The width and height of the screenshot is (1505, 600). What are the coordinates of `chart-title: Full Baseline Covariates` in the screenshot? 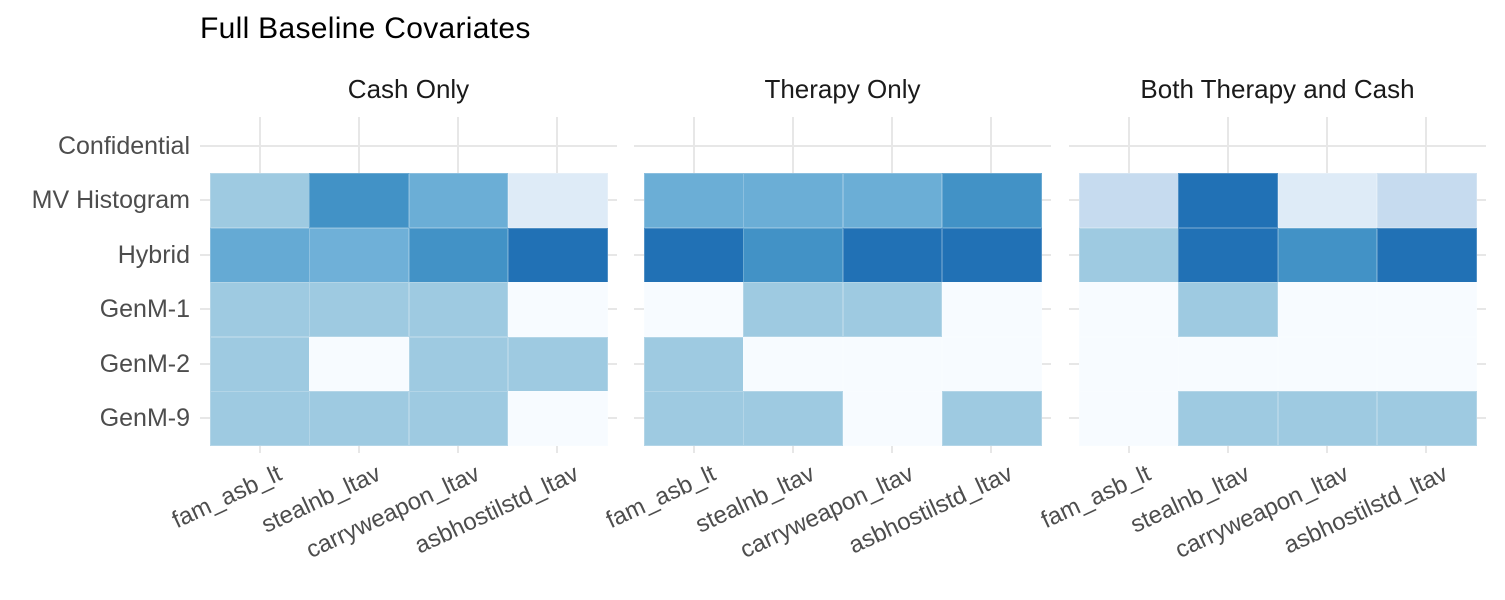 It's located at (365, 28).